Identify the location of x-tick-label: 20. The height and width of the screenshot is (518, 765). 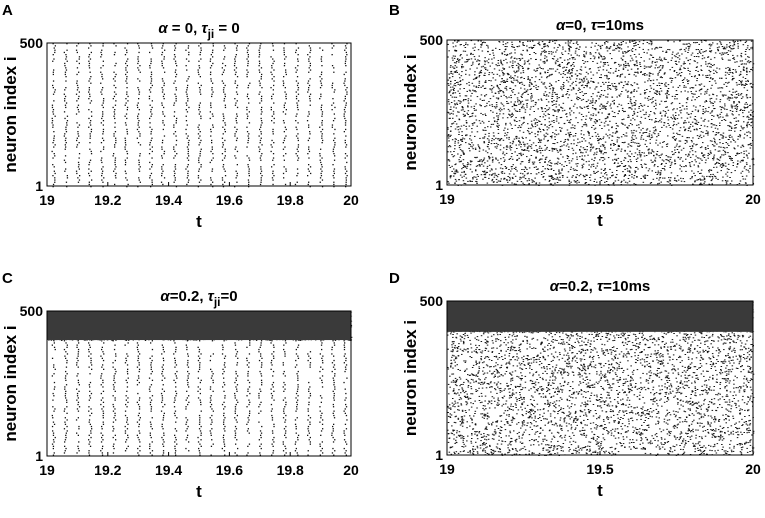
(351, 200).